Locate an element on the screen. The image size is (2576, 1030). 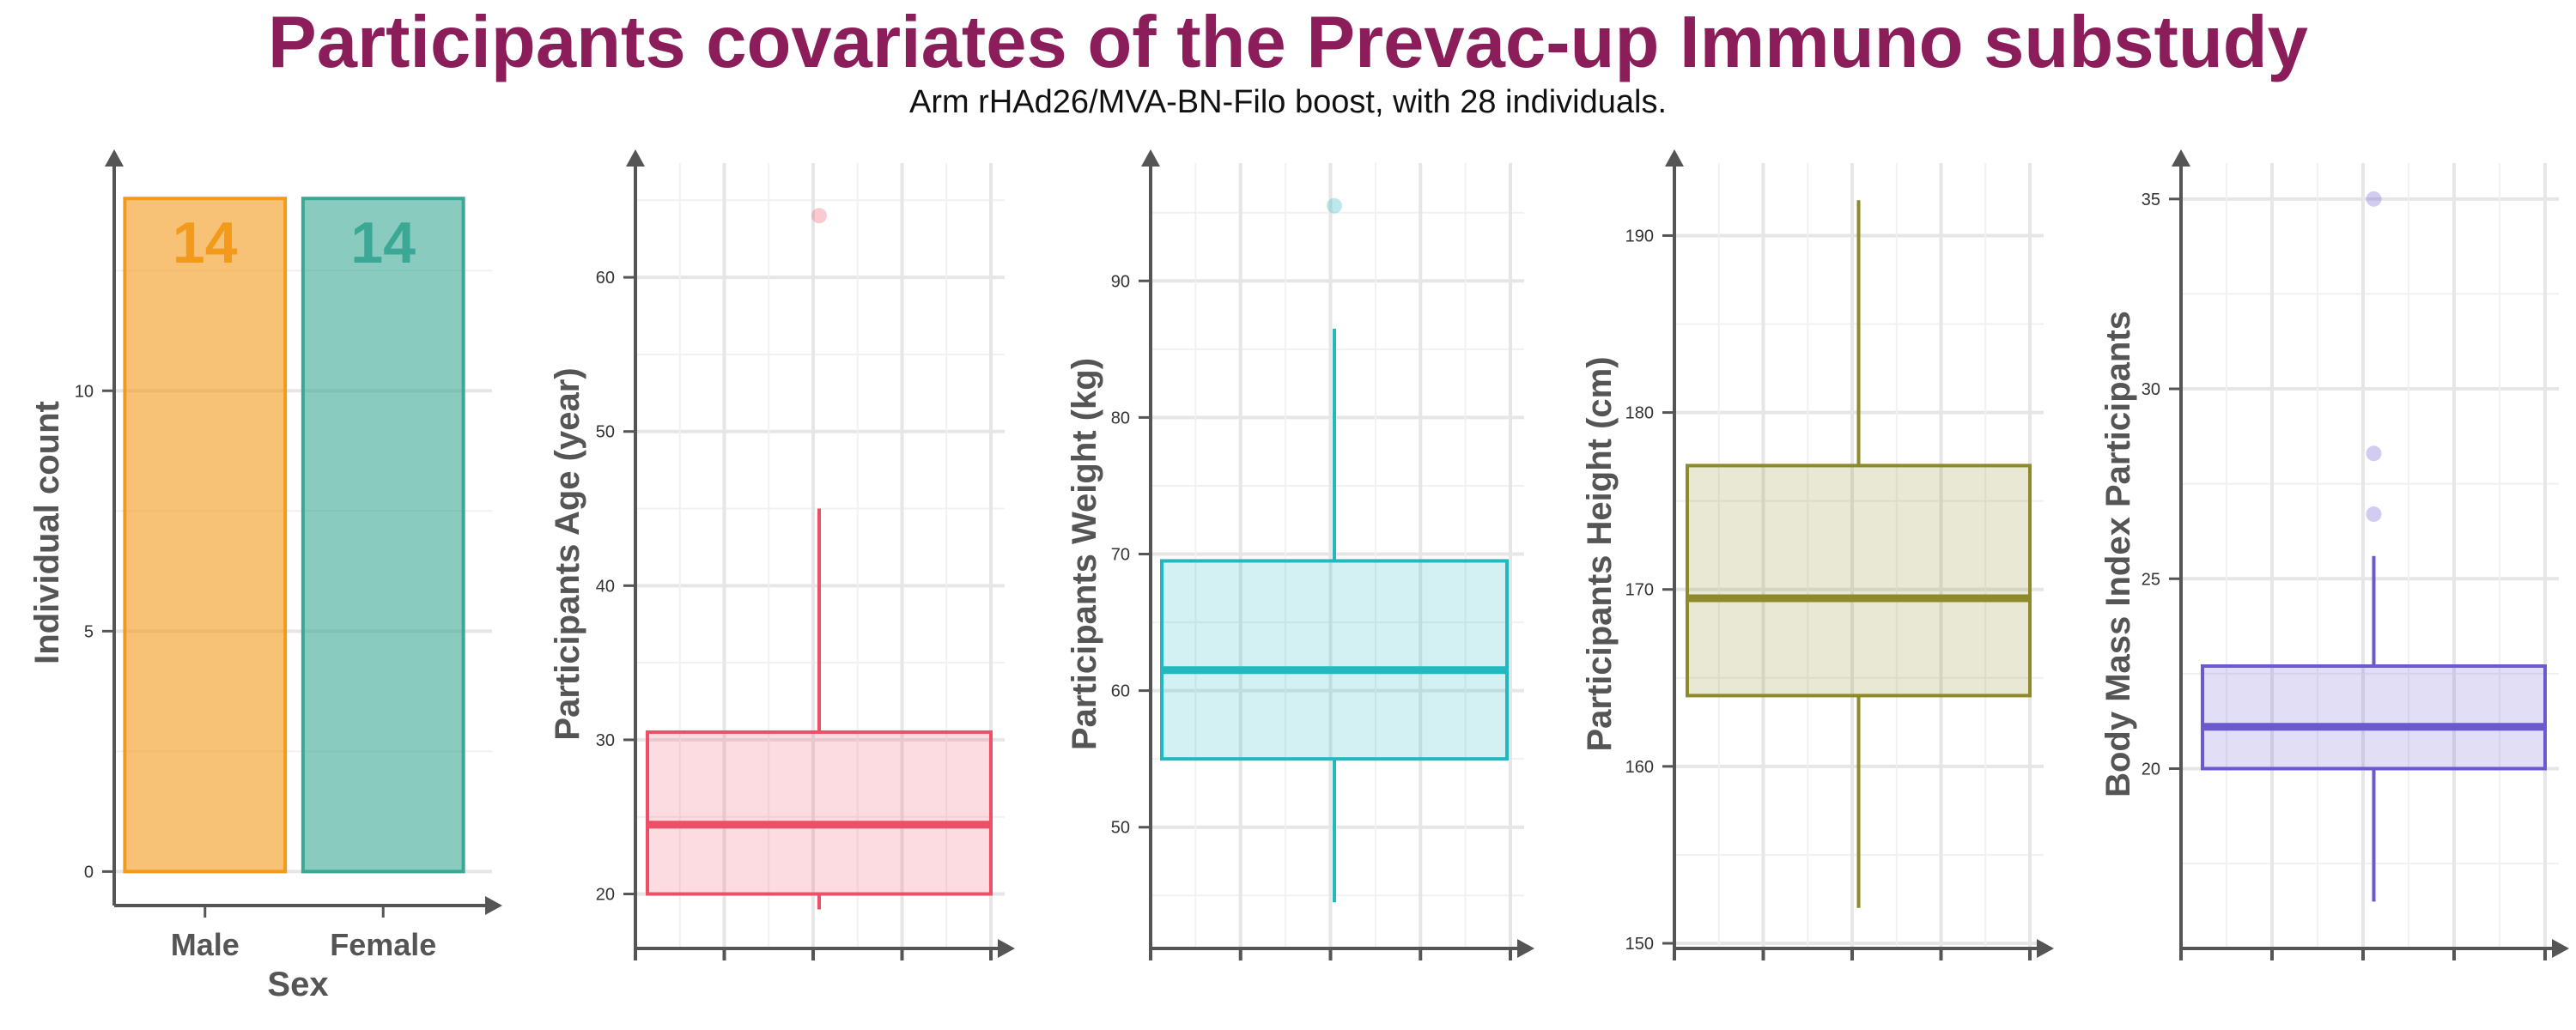
y-axis-label: Participants Height (cm) is located at coordinates (1600, 553).